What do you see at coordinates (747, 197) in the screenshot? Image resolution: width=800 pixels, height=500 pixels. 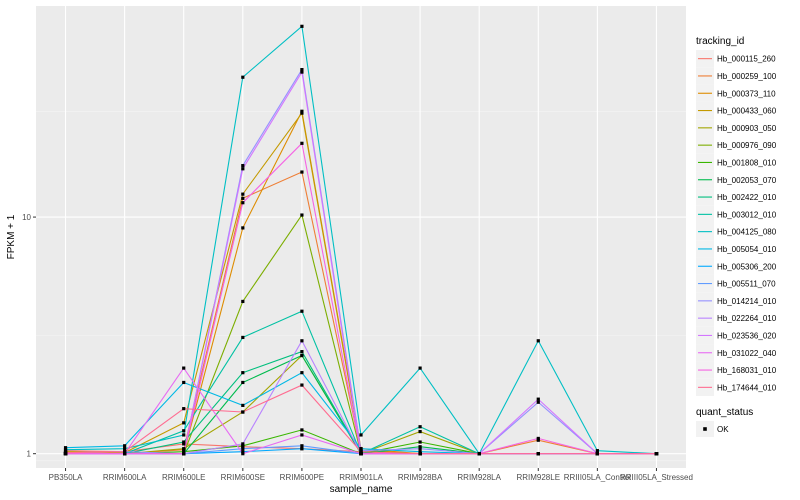 I see `legend-item-label: Hb_002422_010` at bounding box center [747, 197].